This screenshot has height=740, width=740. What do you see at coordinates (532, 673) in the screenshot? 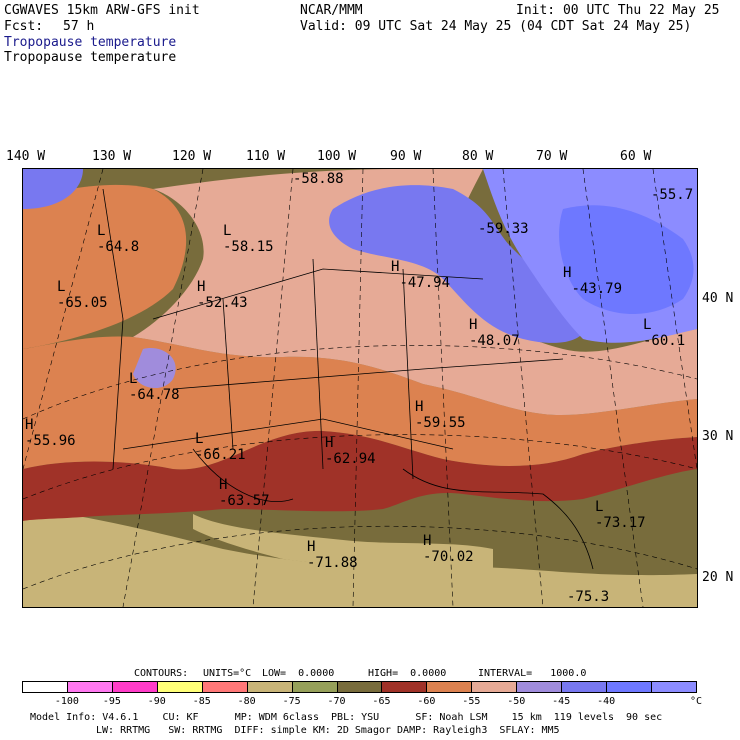
I see `interval-value: INTERVAL= 1000.0` at bounding box center [532, 673].